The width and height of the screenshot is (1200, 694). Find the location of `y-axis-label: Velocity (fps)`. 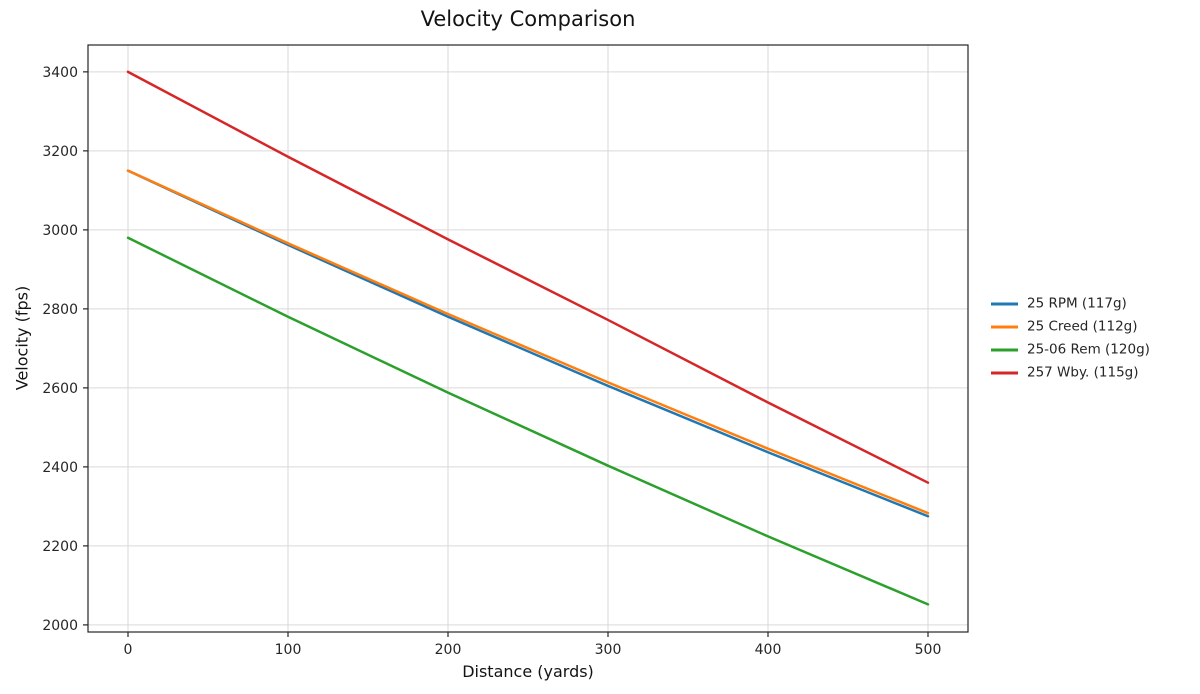

y-axis-label: Velocity (fps) is located at coordinates (22, 338).